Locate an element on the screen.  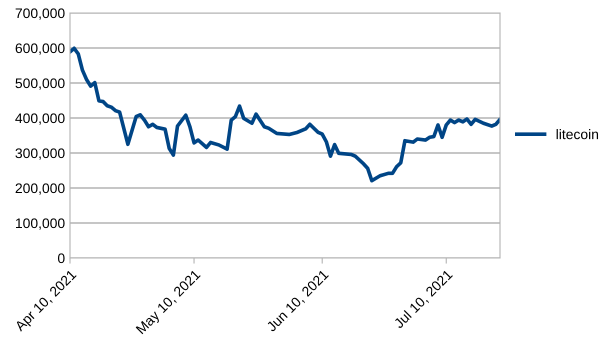
y-tick-label: 300,000 is located at coordinates (40, 154).